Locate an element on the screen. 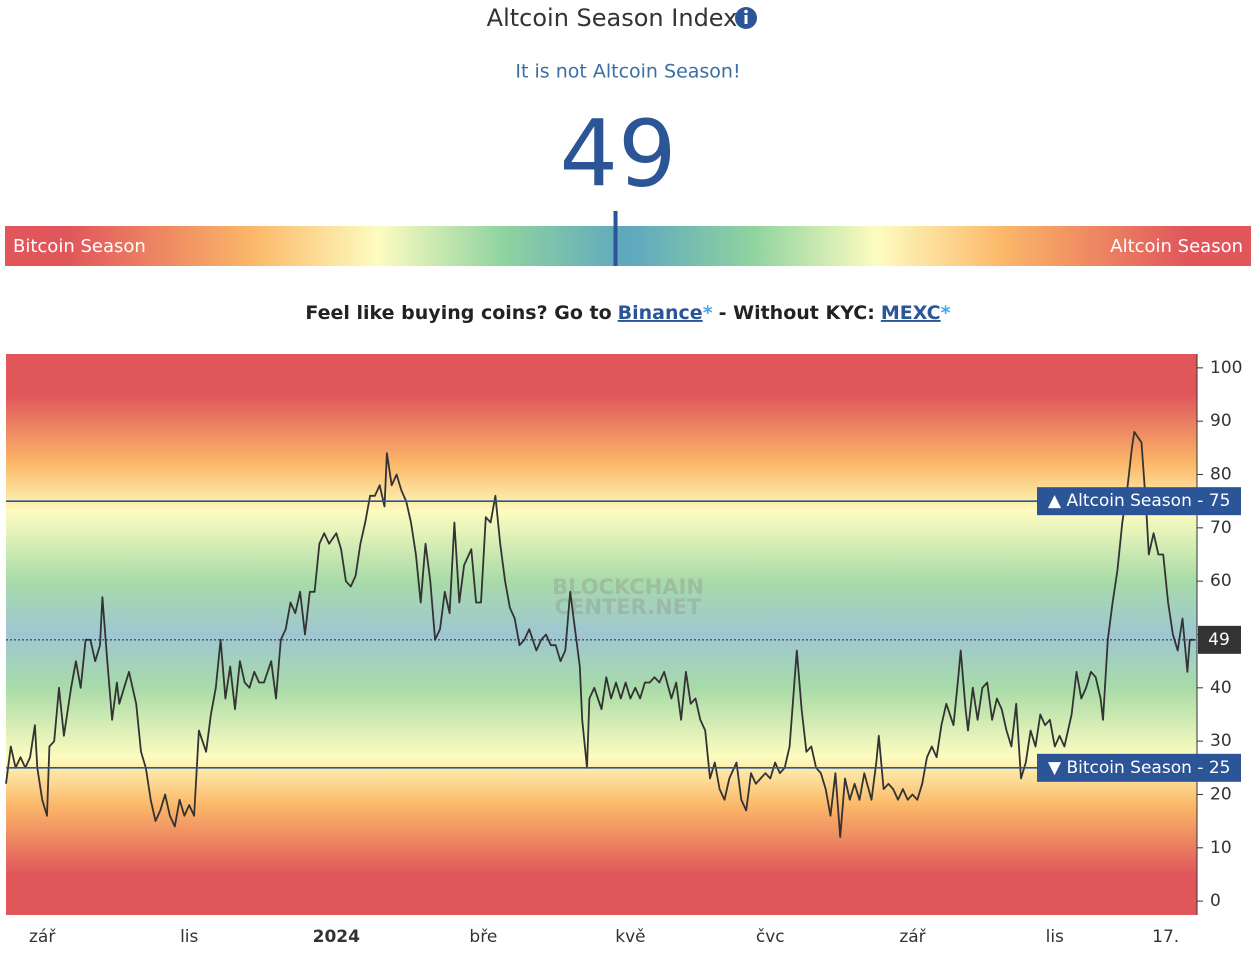 The height and width of the screenshot is (955, 1258). binance-link: Binance is located at coordinates (660, 313).